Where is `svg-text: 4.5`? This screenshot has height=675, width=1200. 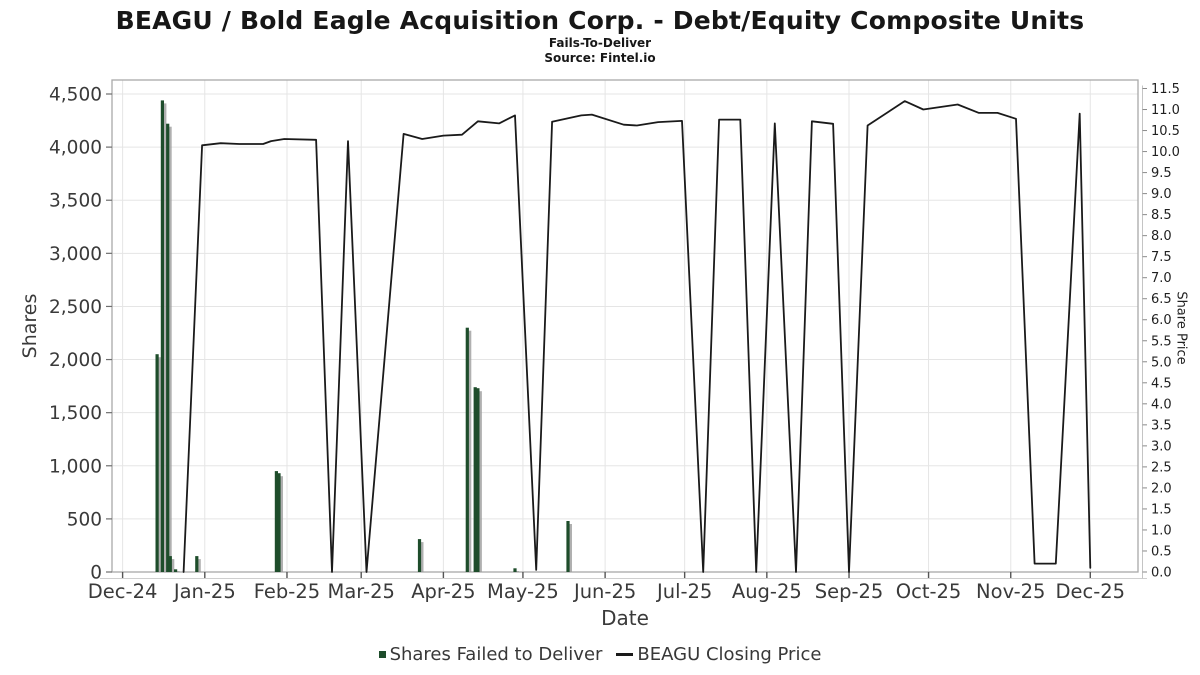 svg-text: 4.5 is located at coordinates (1161, 383).